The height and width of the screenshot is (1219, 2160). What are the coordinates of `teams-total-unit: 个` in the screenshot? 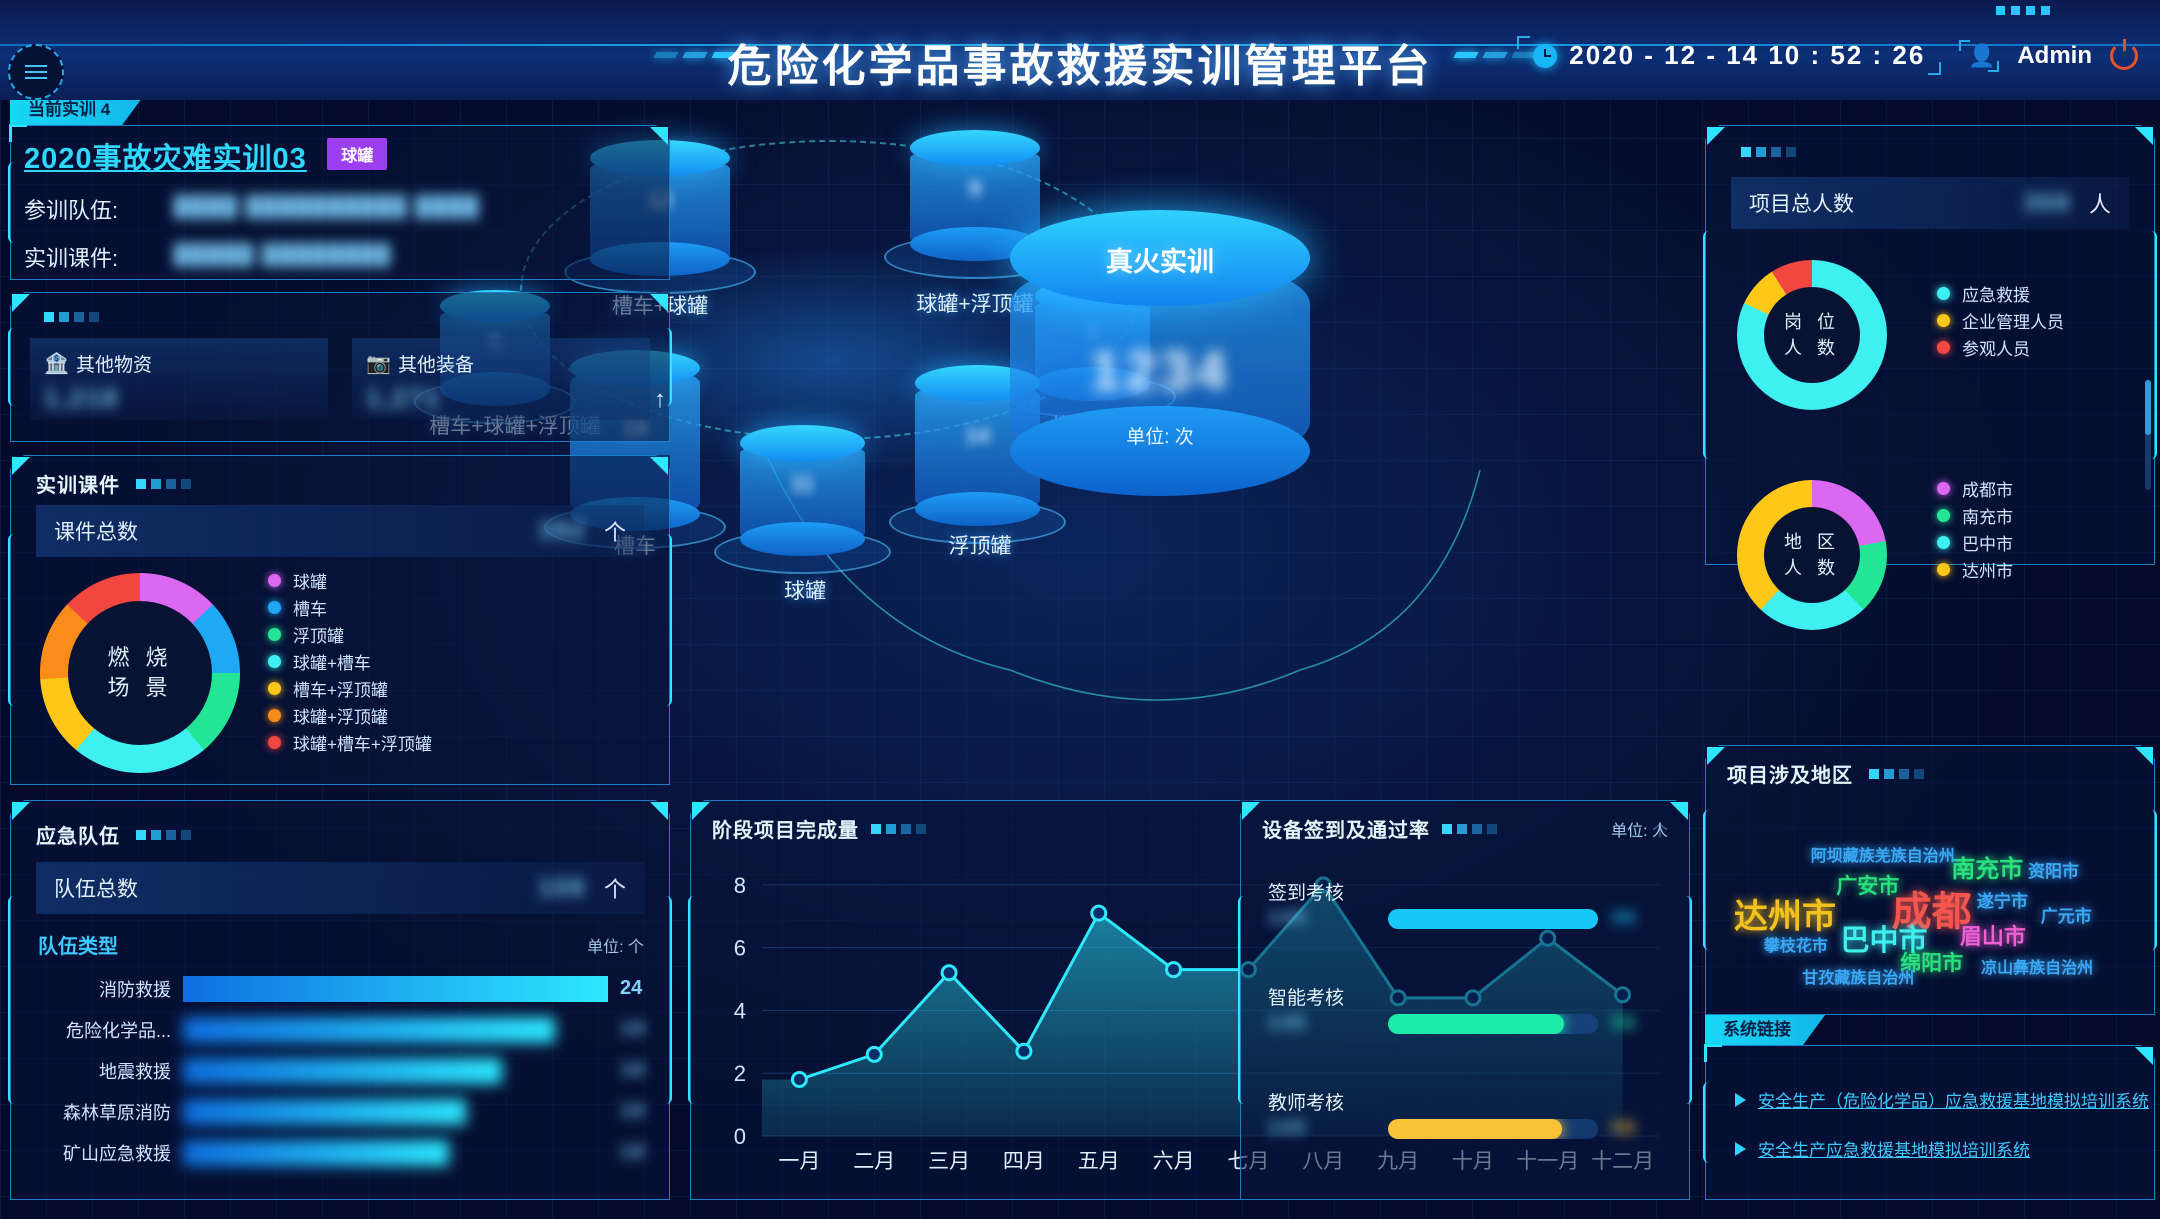 It's located at (614, 889).